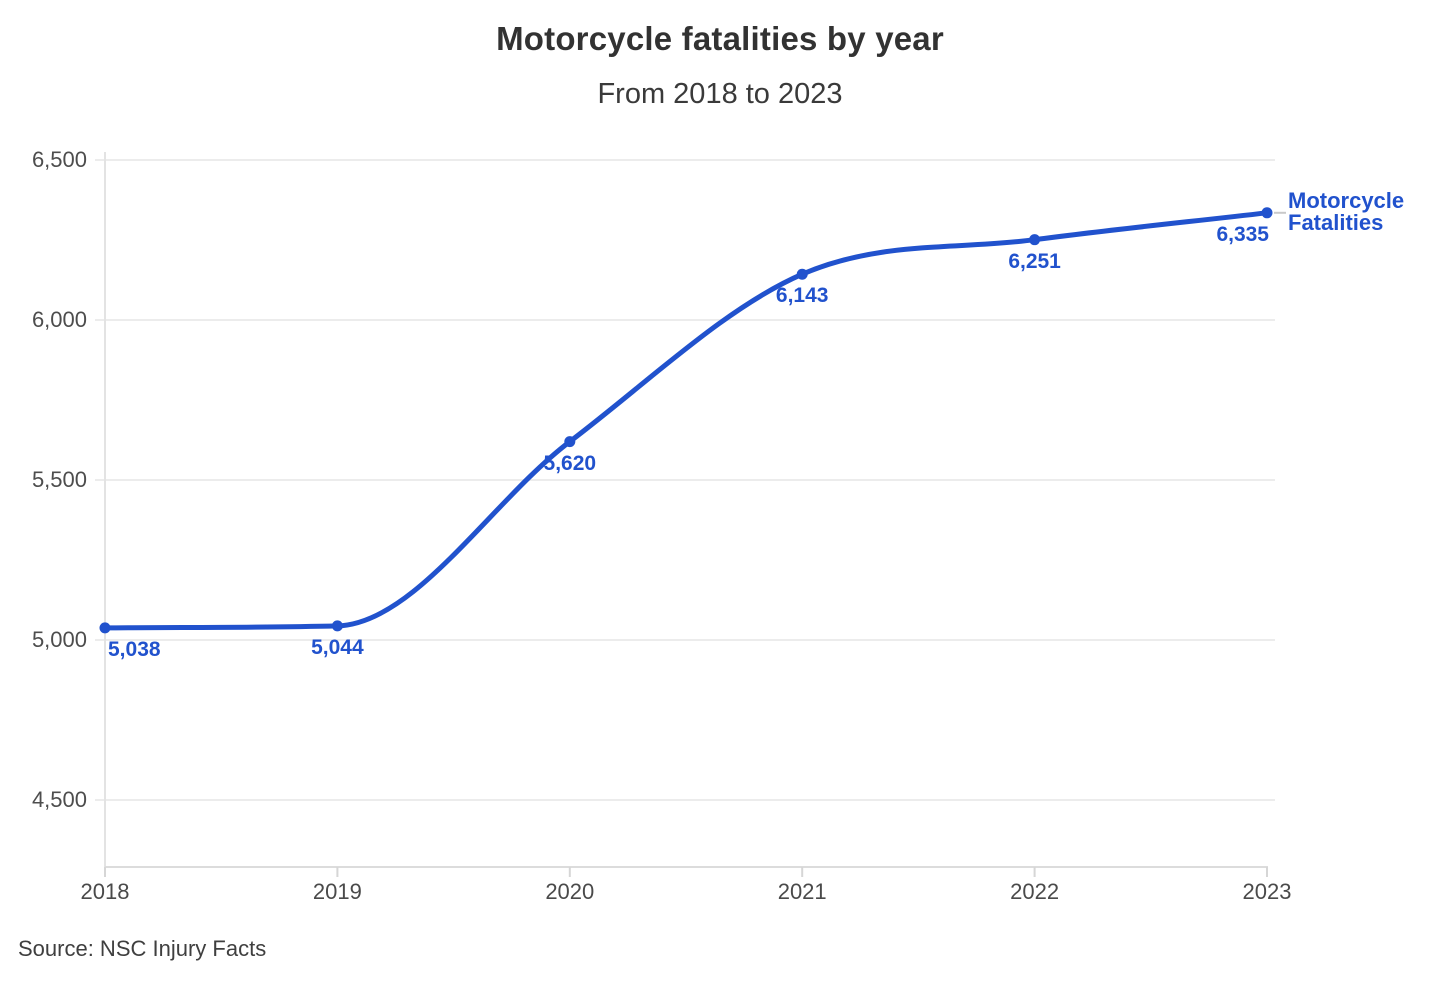  Describe the element at coordinates (337, 647) in the screenshot. I see `data-point-label: 5,044` at that location.